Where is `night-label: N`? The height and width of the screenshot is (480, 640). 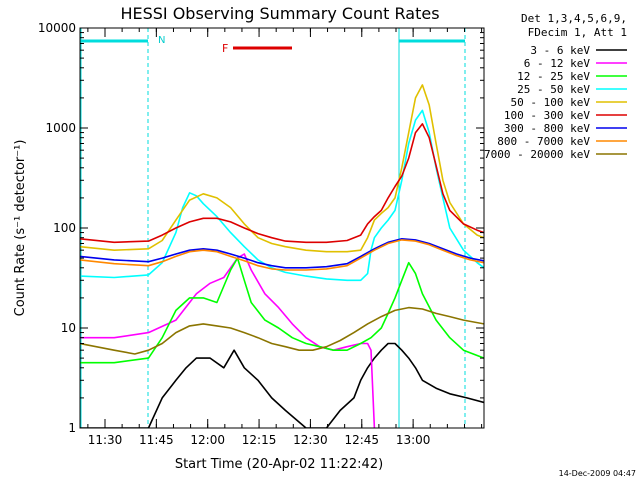 night-label: N is located at coordinates (161, 40).